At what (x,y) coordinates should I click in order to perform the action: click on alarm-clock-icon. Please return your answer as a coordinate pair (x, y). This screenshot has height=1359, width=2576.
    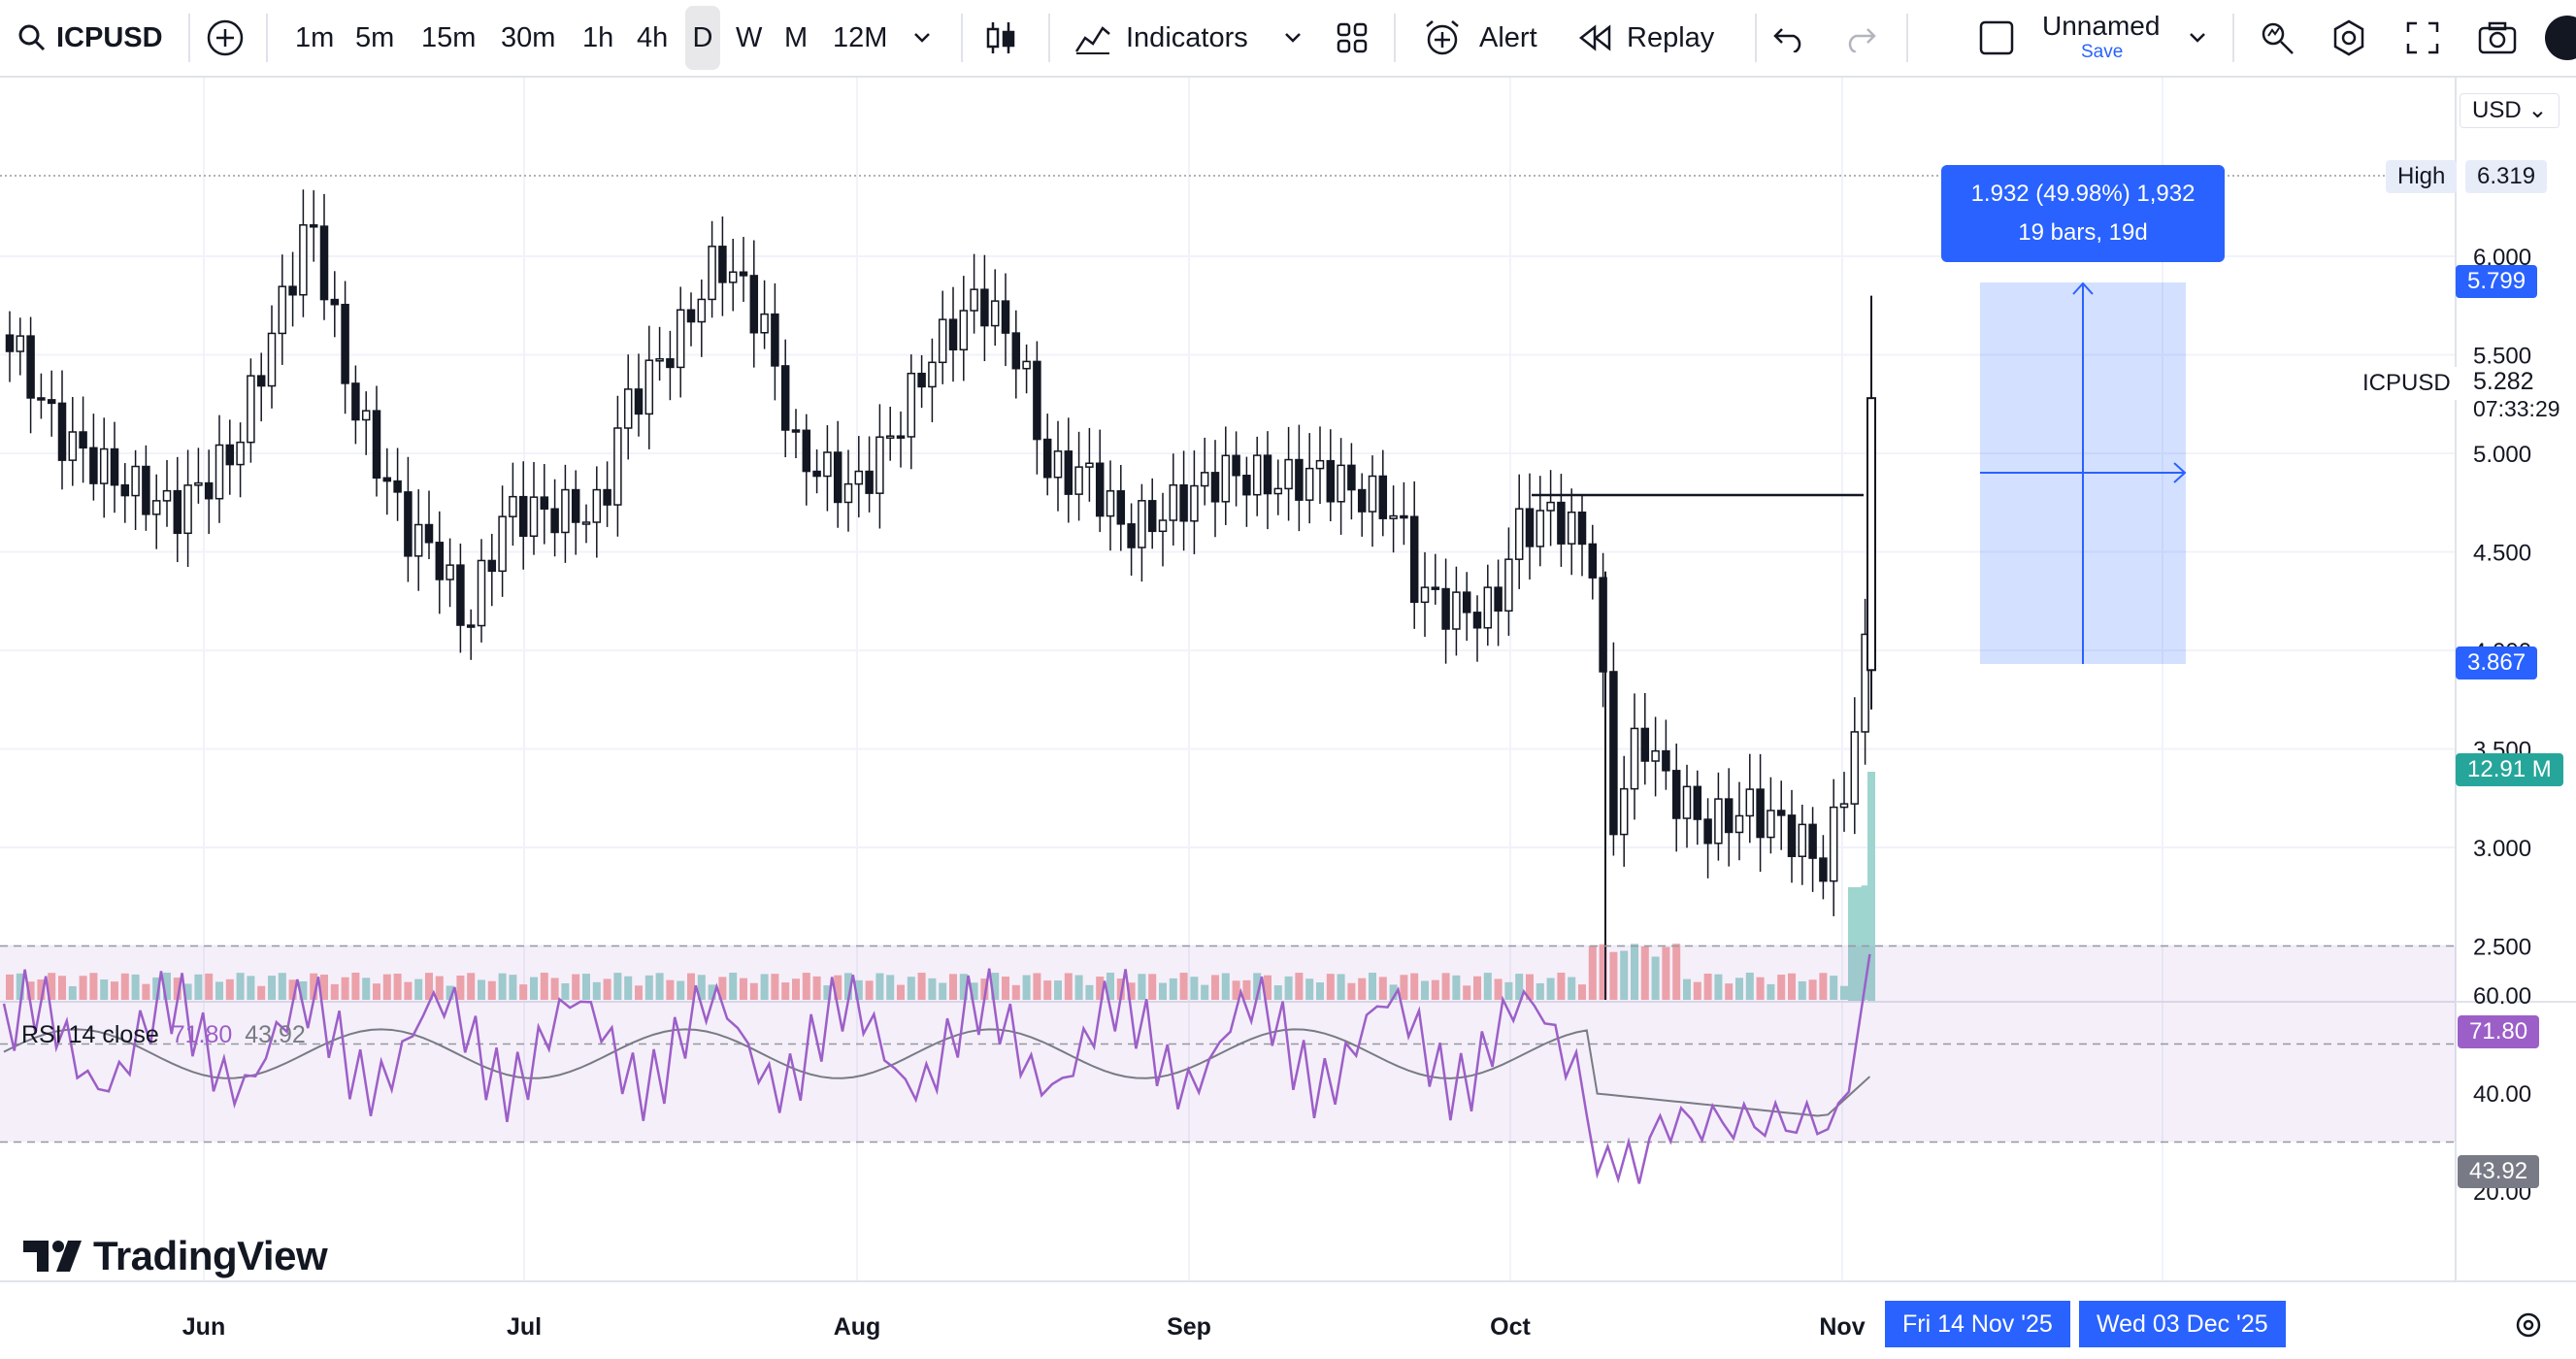
    Looking at the image, I should click on (1442, 38).